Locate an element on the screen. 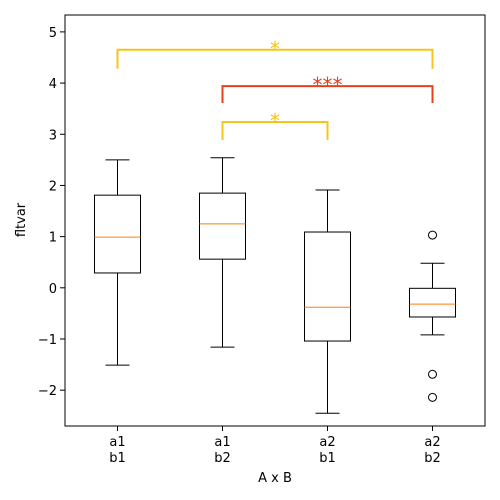 The height and width of the screenshot is (500, 500). x-axis-label: A x B is located at coordinates (275, 478).